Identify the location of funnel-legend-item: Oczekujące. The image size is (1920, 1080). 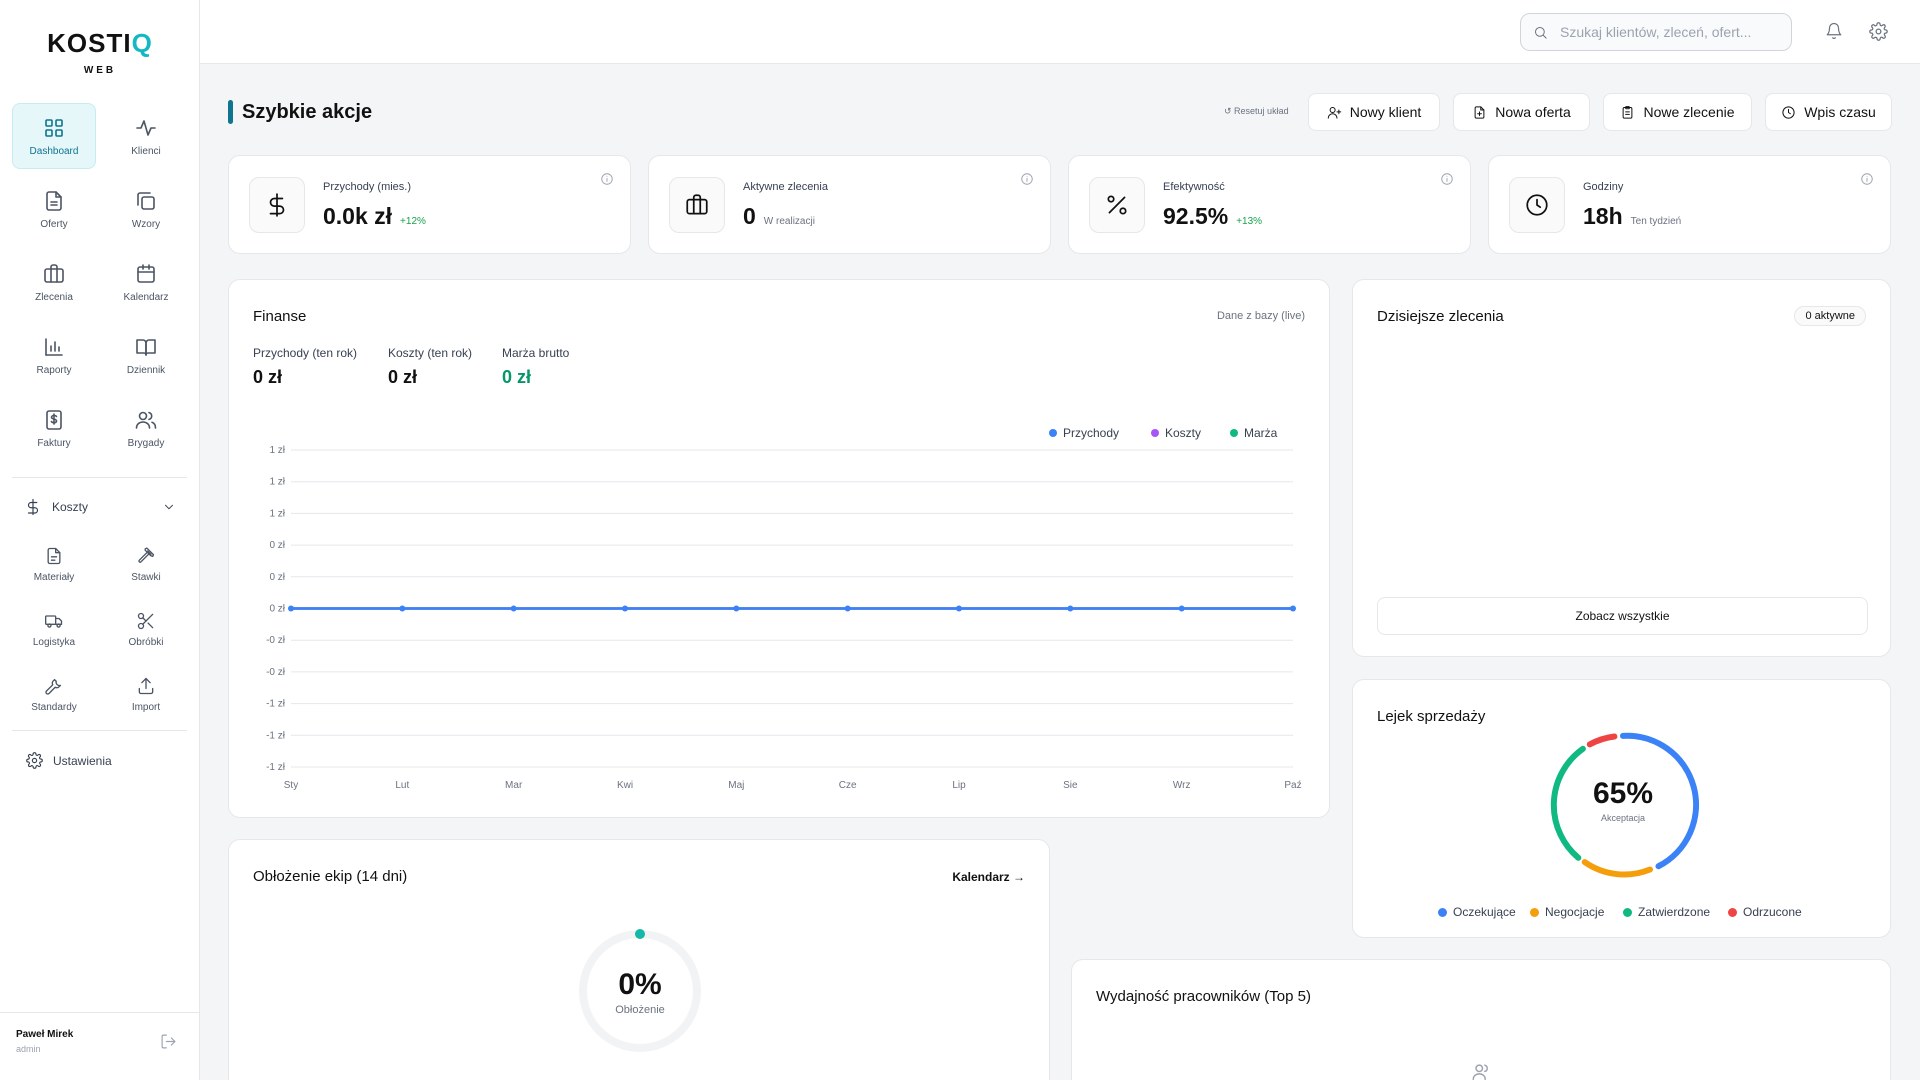
(1477, 912).